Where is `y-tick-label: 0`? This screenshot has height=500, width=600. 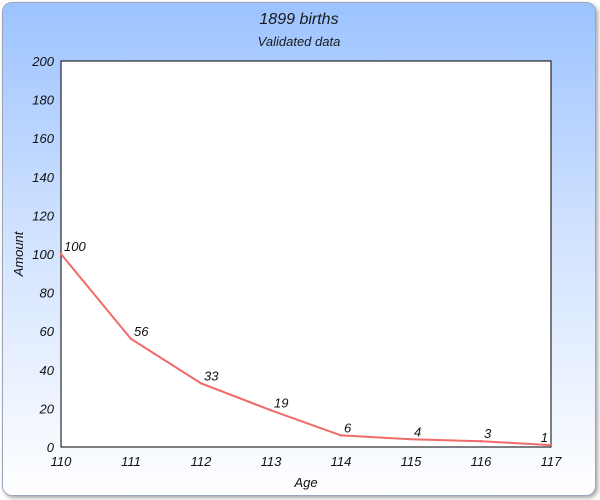 y-tick-label: 0 is located at coordinates (51, 447).